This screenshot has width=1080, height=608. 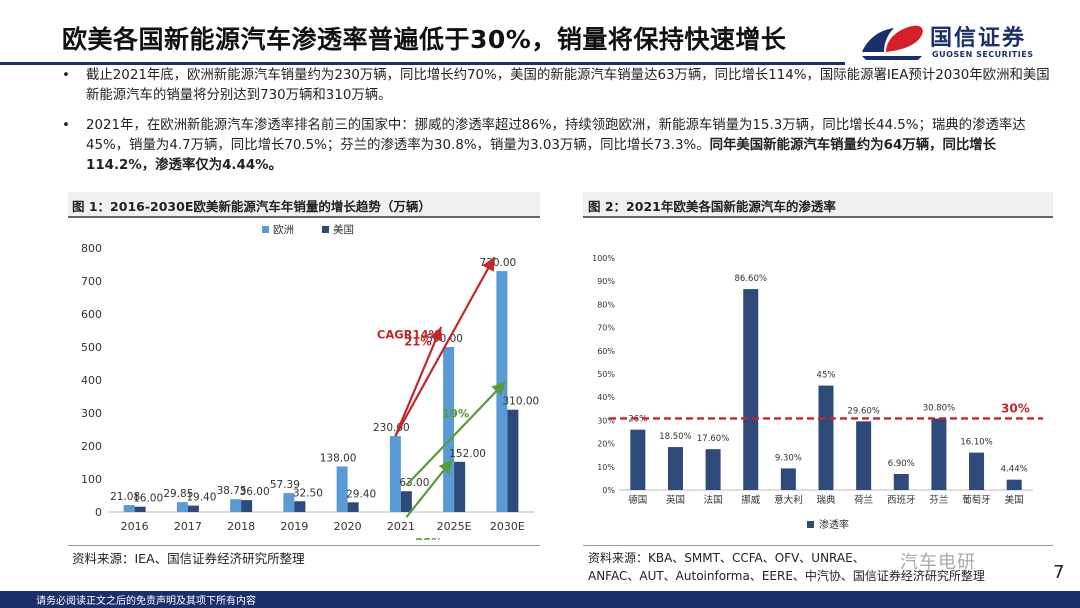 I want to click on chart1-data-label: 63.00, so click(x=414, y=483).